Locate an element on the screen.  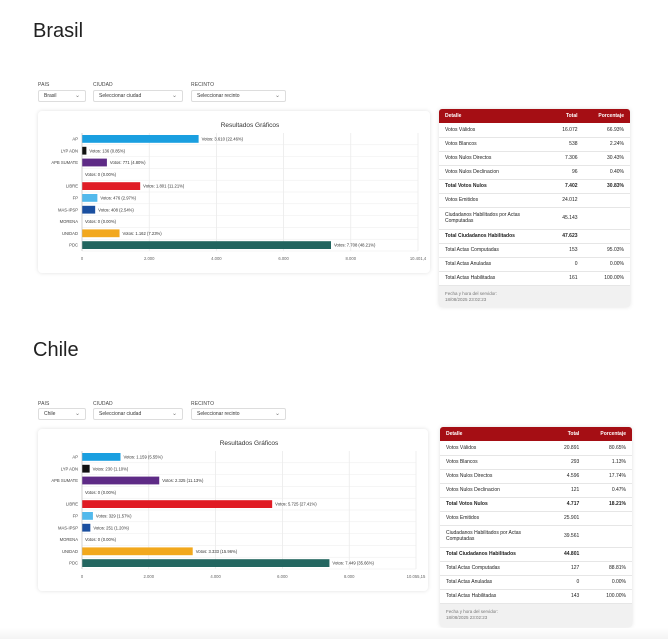
stats-cell-detalle: Total Votos Nulos is located at coordinates (494, 186).